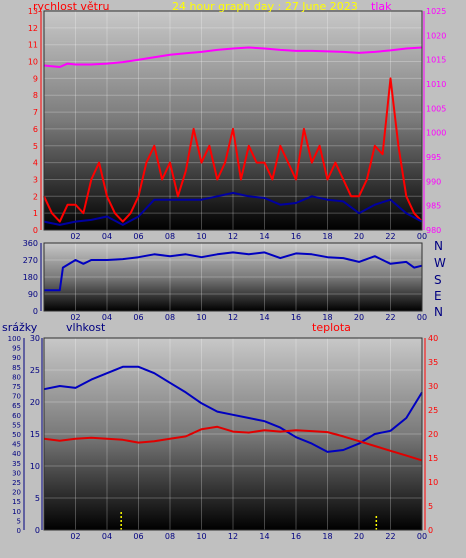 The image size is (466, 558). What do you see at coordinates (16, 464) in the screenshot?
I see `rain-y-tick-label: 35` at bounding box center [16, 464].